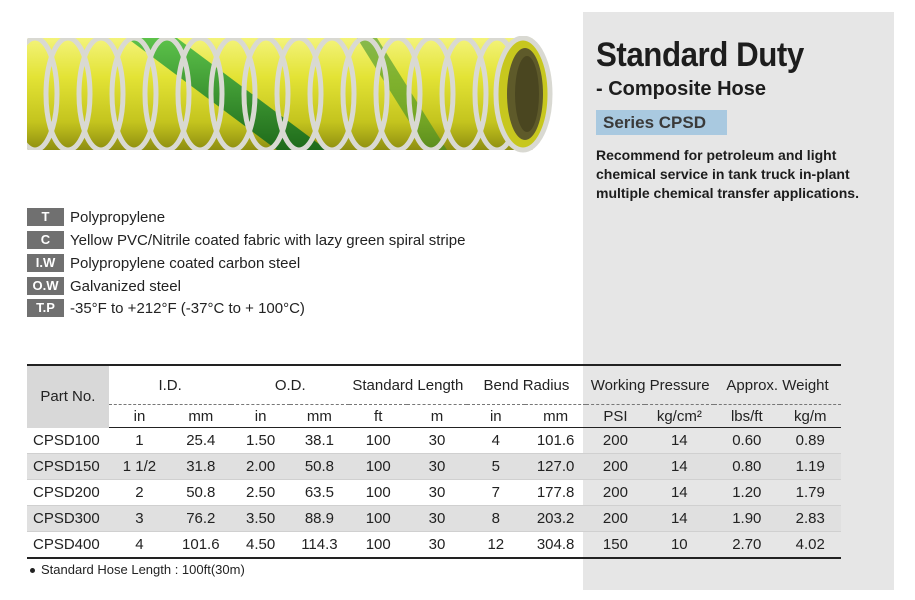 This screenshot has width=915, height=600. I want to click on table-cell: 304.8, so click(555, 545).